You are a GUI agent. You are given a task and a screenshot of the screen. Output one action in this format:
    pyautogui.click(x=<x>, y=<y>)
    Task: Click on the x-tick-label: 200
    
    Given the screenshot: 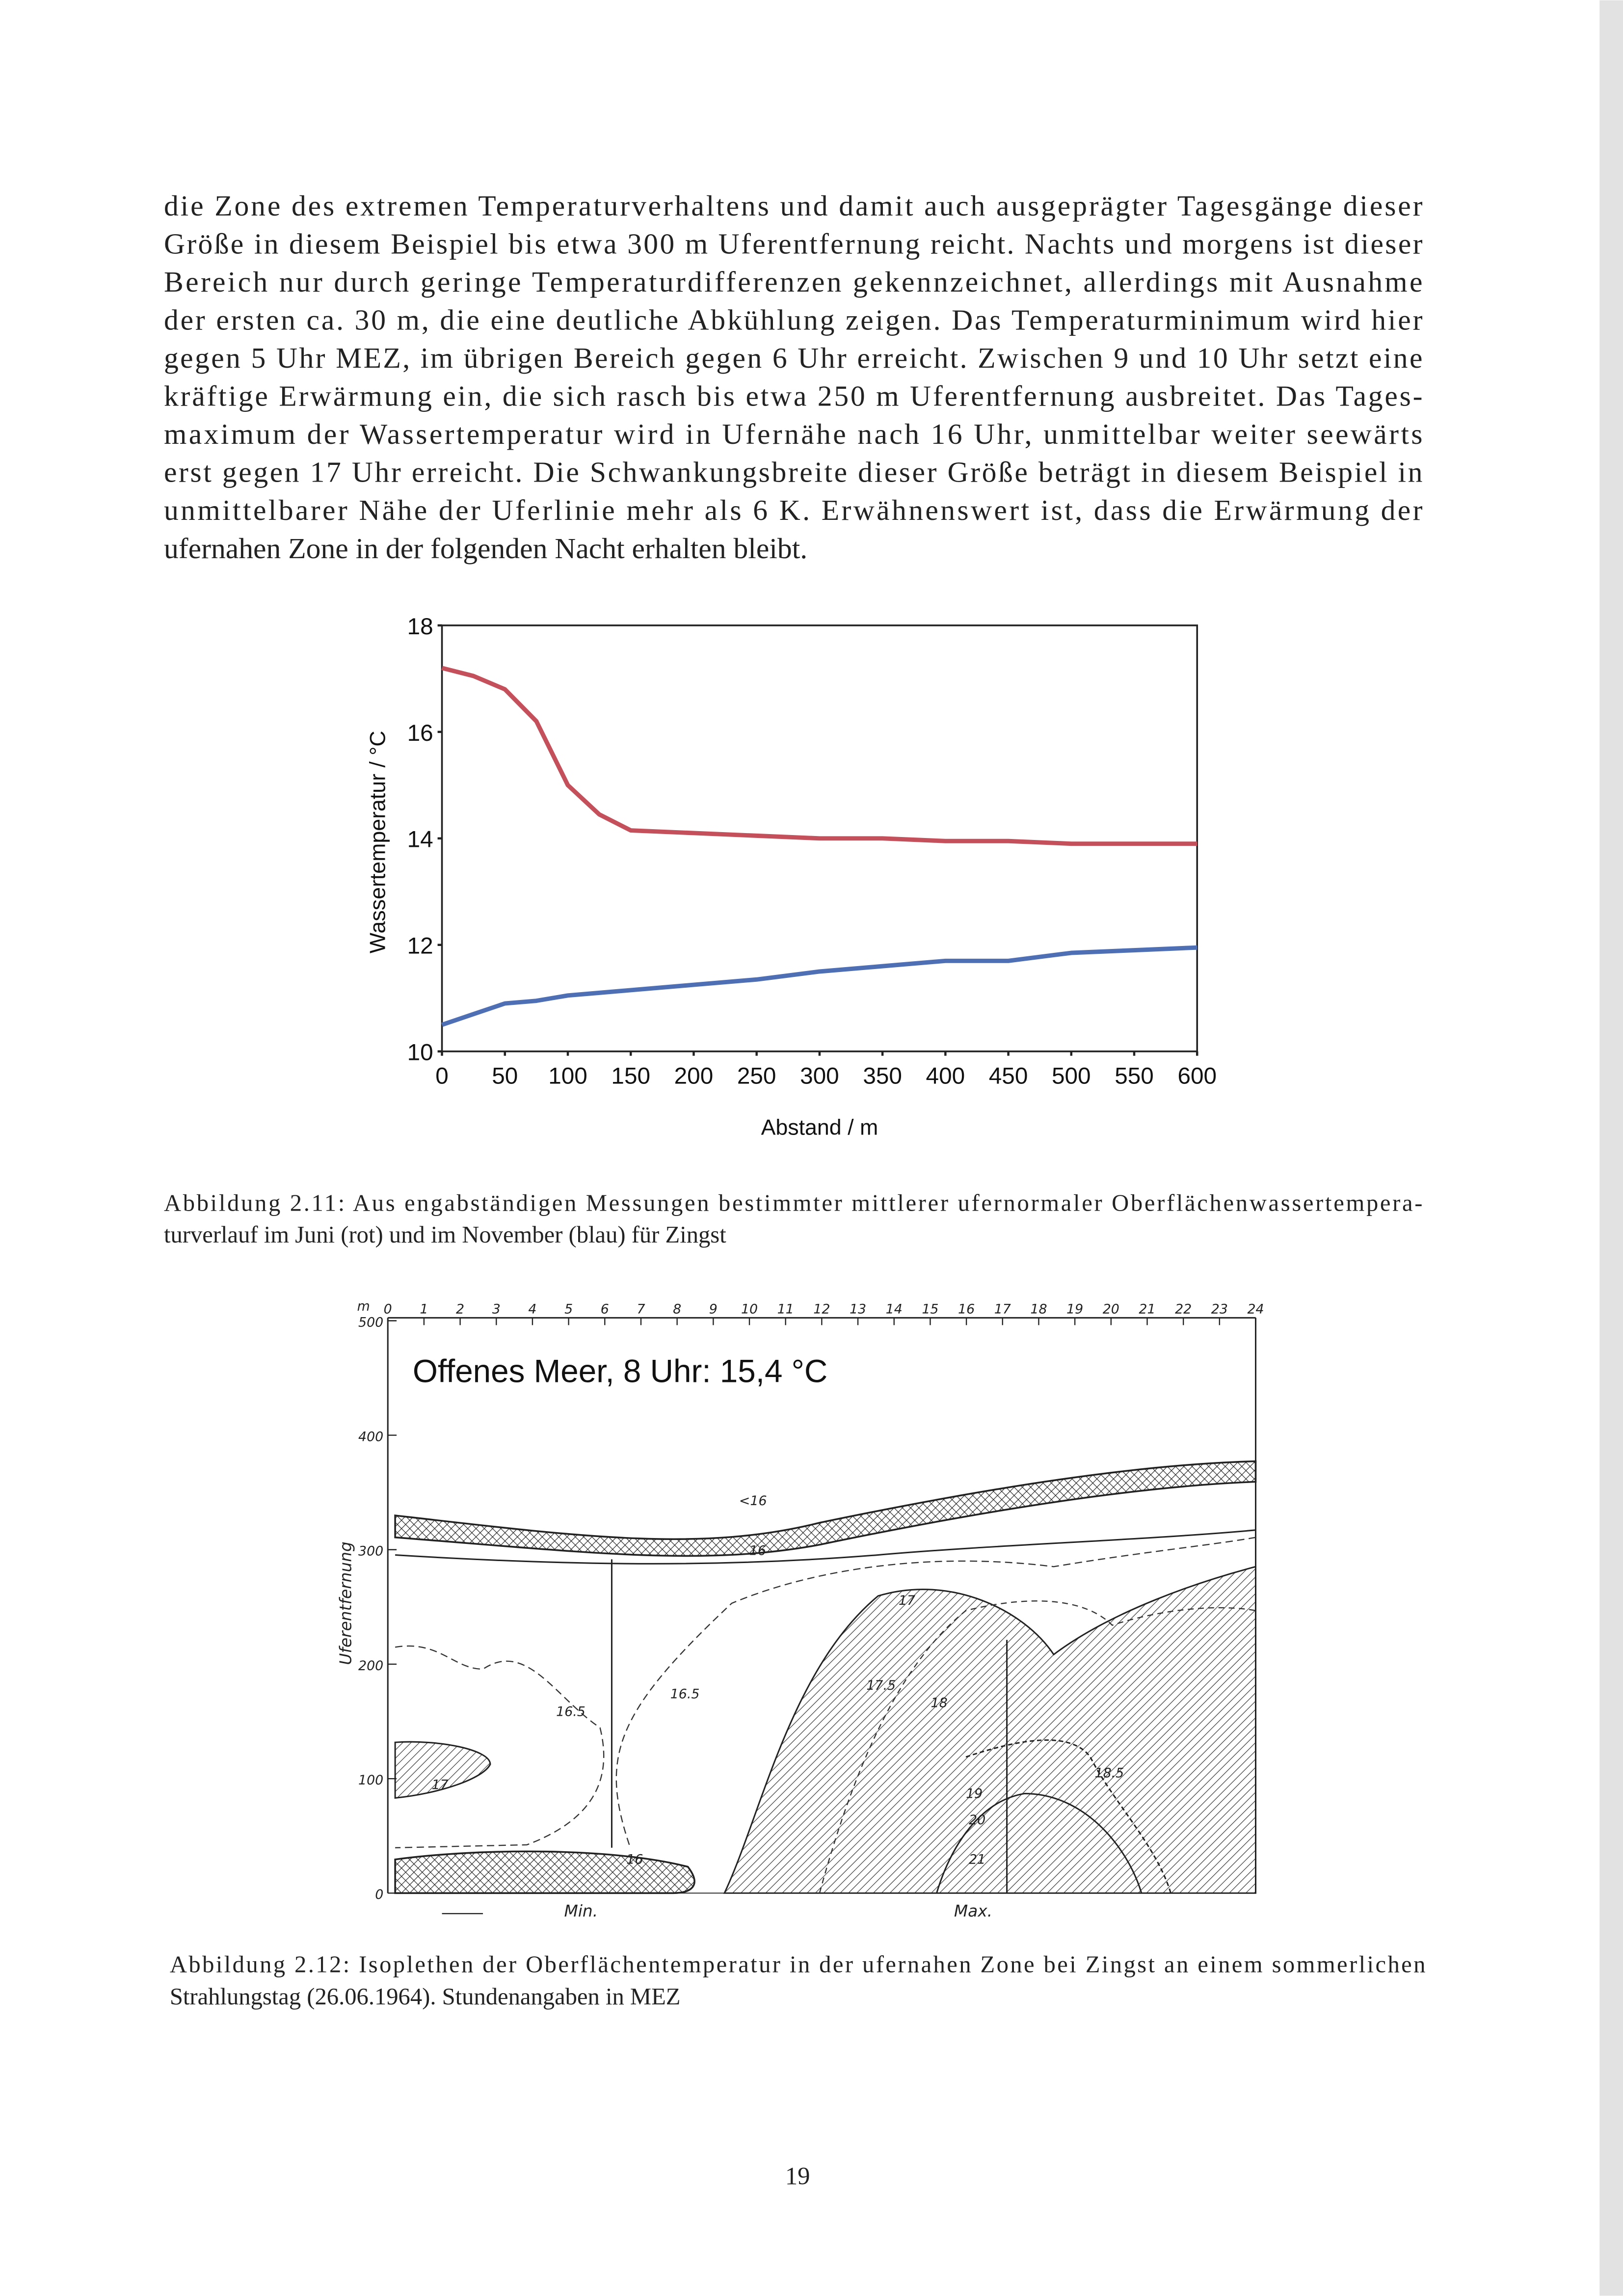 What is the action you would take?
    pyautogui.click(x=694, y=1076)
    